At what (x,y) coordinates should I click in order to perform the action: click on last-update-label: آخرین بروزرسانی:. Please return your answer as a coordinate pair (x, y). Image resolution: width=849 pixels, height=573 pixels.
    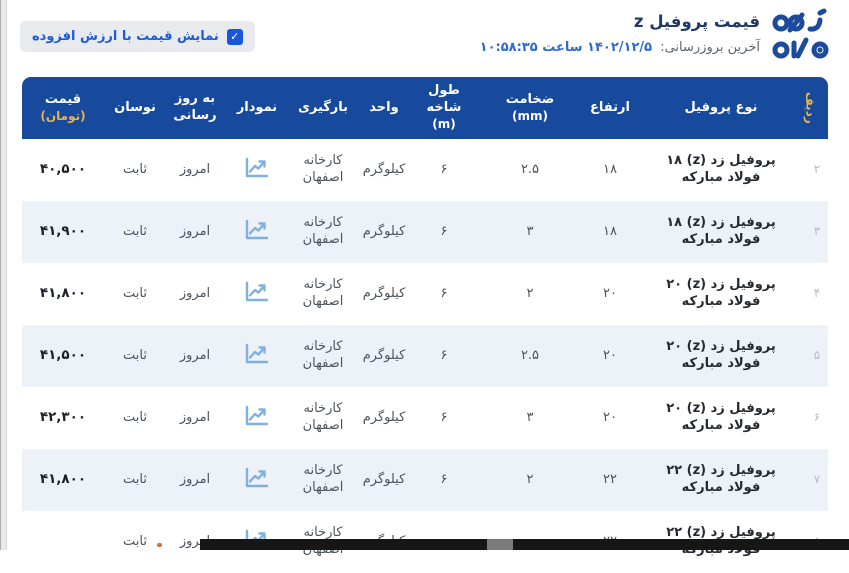
    Looking at the image, I should click on (710, 47).